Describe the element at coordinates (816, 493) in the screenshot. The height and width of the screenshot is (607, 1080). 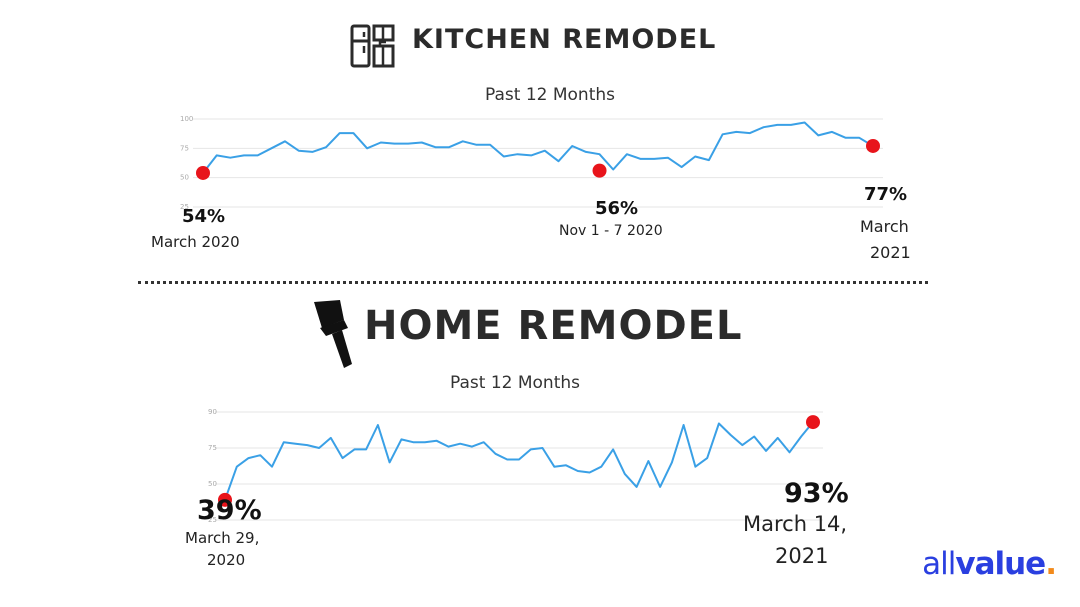
I see `highlight-value: 93%` at that location.